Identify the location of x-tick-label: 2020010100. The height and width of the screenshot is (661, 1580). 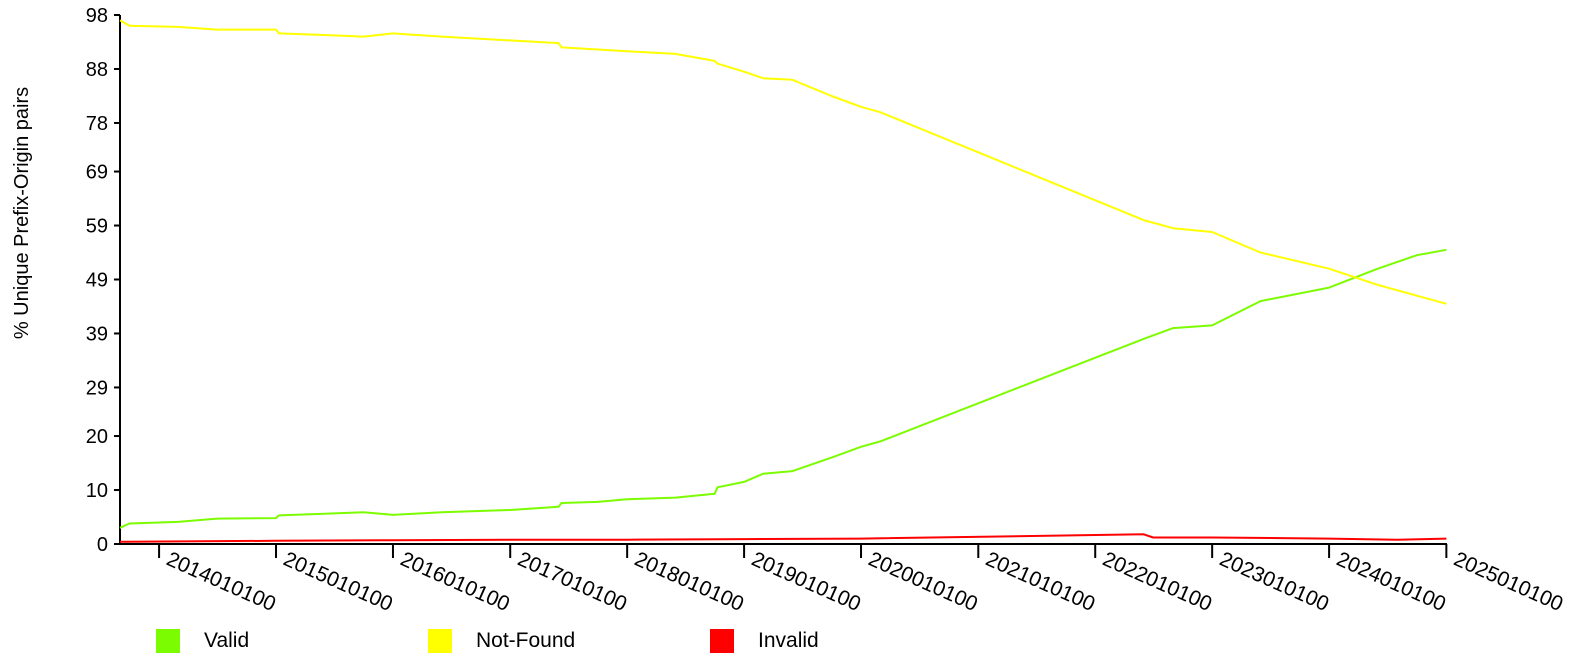
(923, 582).